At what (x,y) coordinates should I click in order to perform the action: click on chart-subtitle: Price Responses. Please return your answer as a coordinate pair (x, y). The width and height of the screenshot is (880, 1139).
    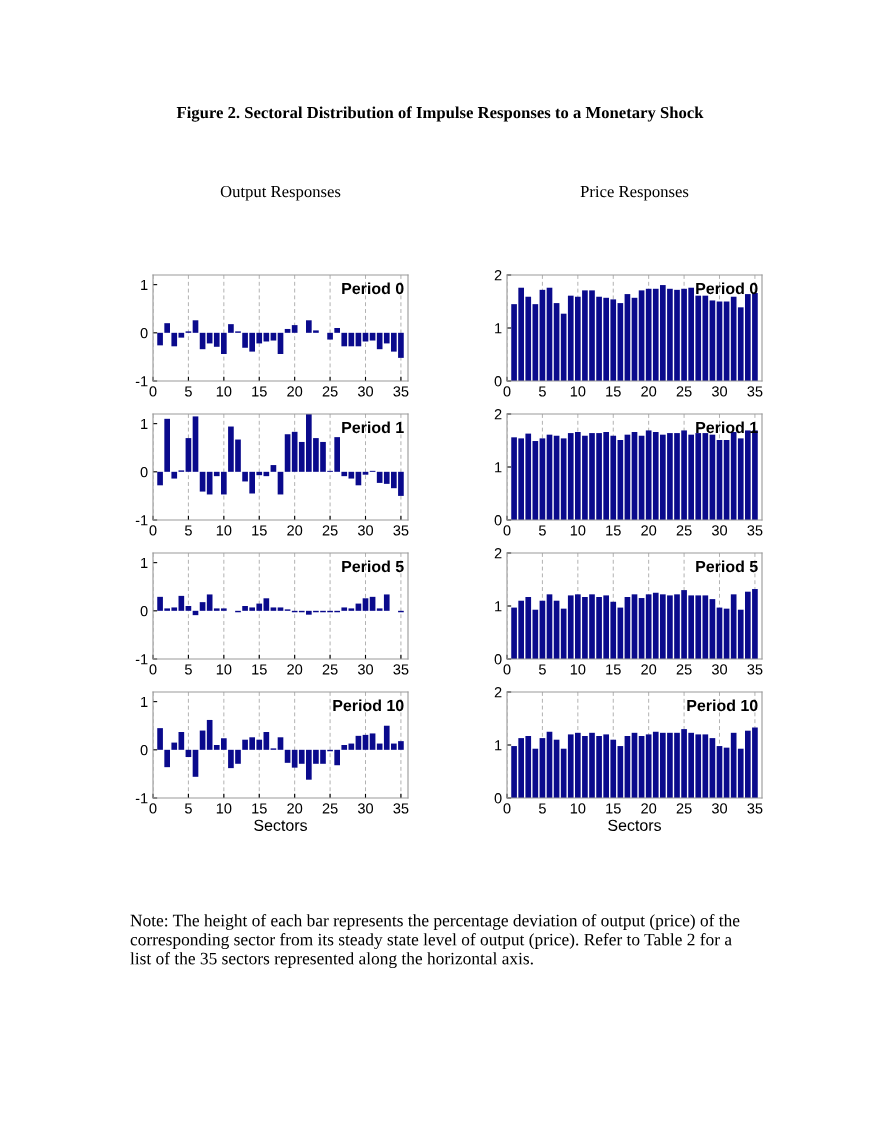
    Looking at the image, I should click on (634, 193).